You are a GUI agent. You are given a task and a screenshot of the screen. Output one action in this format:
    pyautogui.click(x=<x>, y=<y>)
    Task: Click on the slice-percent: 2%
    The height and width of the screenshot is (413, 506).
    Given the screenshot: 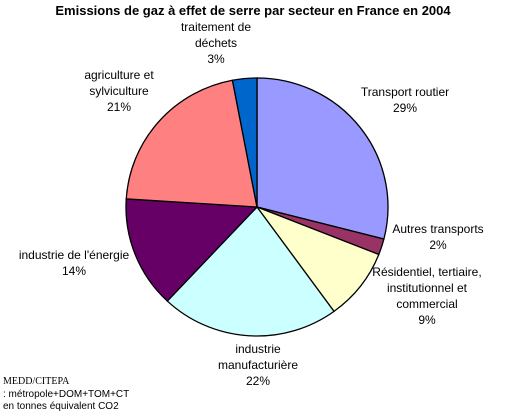 What is the action you would take?
    pyautogui.click(x=438, y=245)
    